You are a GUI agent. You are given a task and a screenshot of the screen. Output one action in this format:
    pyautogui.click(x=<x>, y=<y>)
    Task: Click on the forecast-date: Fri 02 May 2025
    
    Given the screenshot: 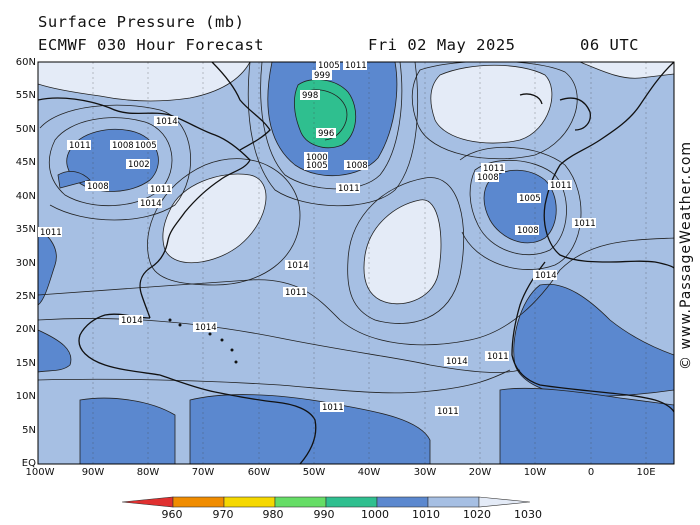 What is the action you would take?
    pyautogui.click(x=442, y=45)
    